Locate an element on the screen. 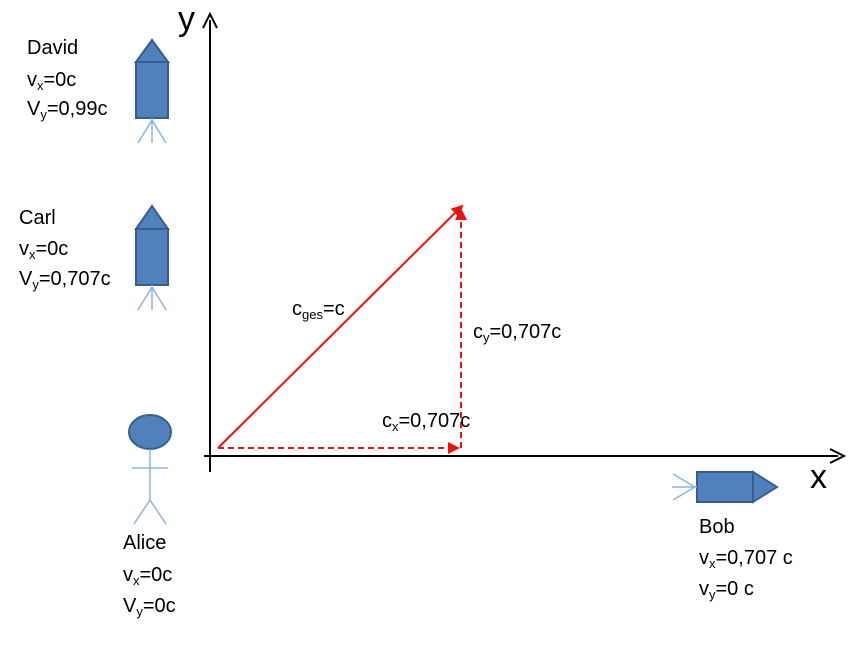 The image size is (853, 645). david-rocket-icon is located at coordinates (152, 91).